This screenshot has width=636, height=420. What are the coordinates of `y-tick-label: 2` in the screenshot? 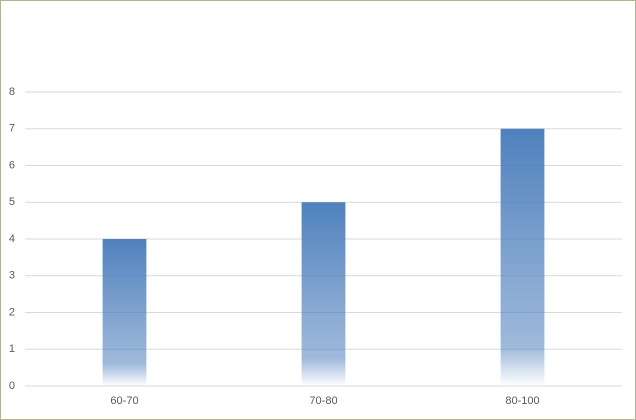 It's located at (12, 312).